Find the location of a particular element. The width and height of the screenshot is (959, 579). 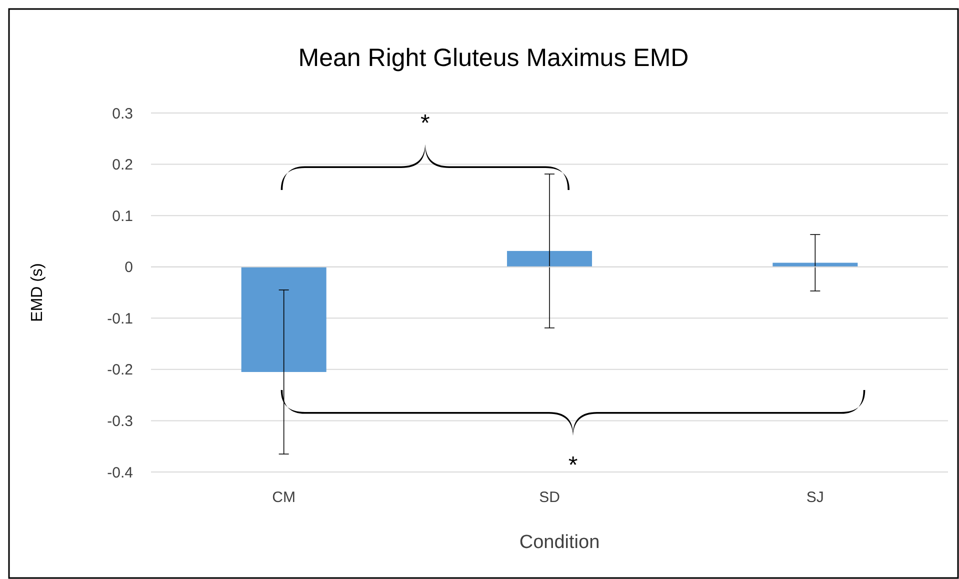

y-tick-label: -0.3 is located at coordinates (120, 421).